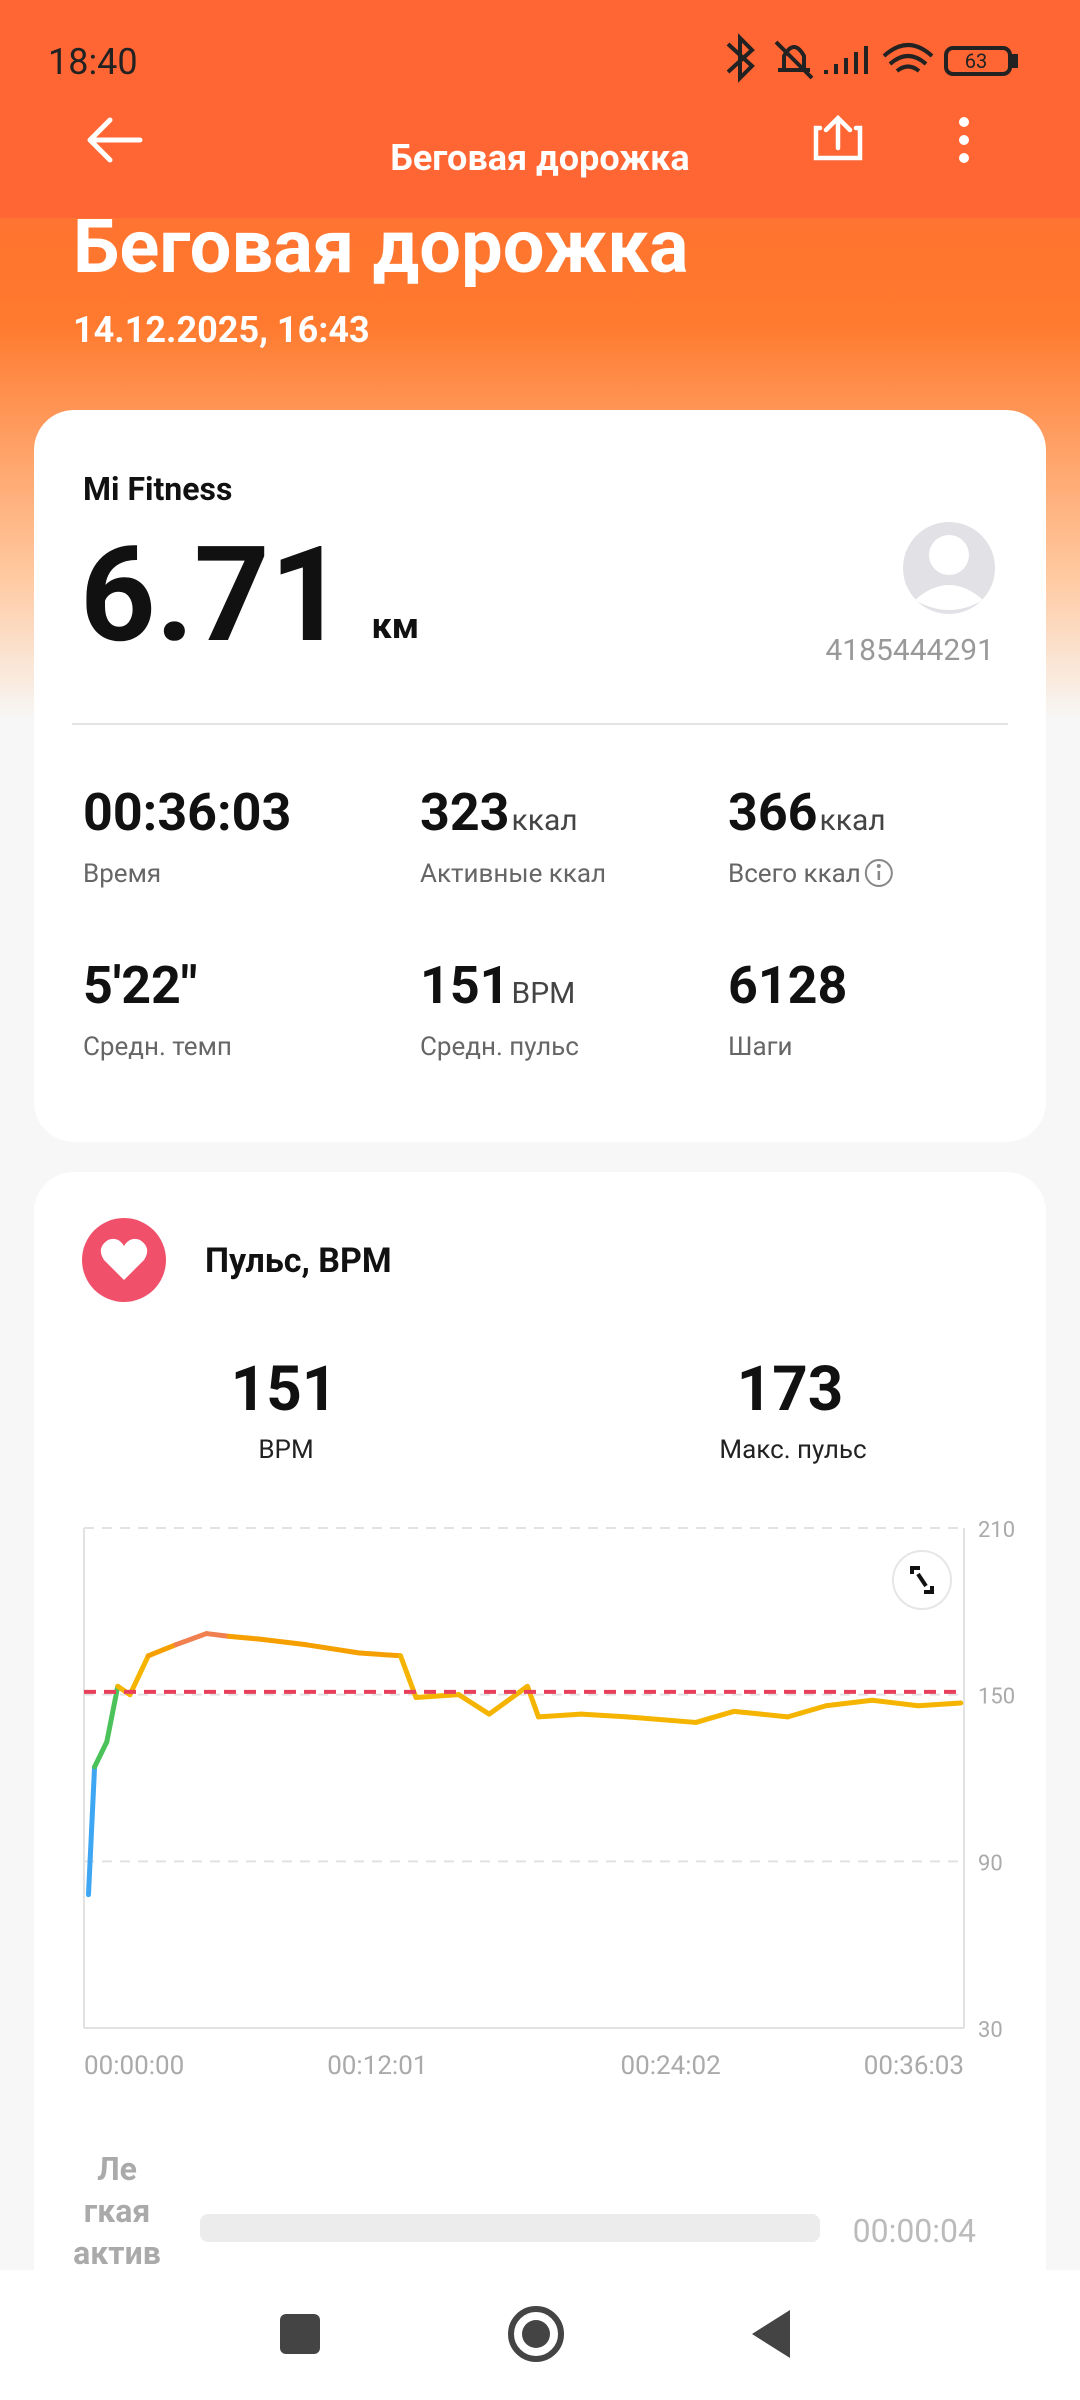  I want to click on status-icons, so click(872, 58).